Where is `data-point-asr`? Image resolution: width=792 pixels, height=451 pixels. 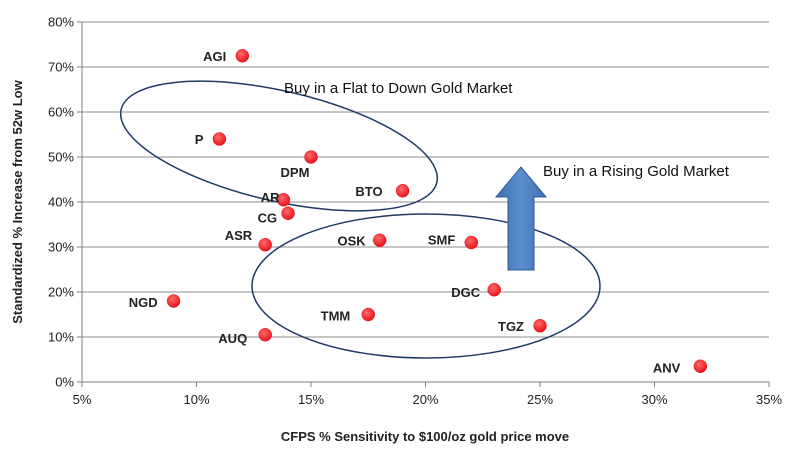 data-point-asr is located at coordinates (265, 245).